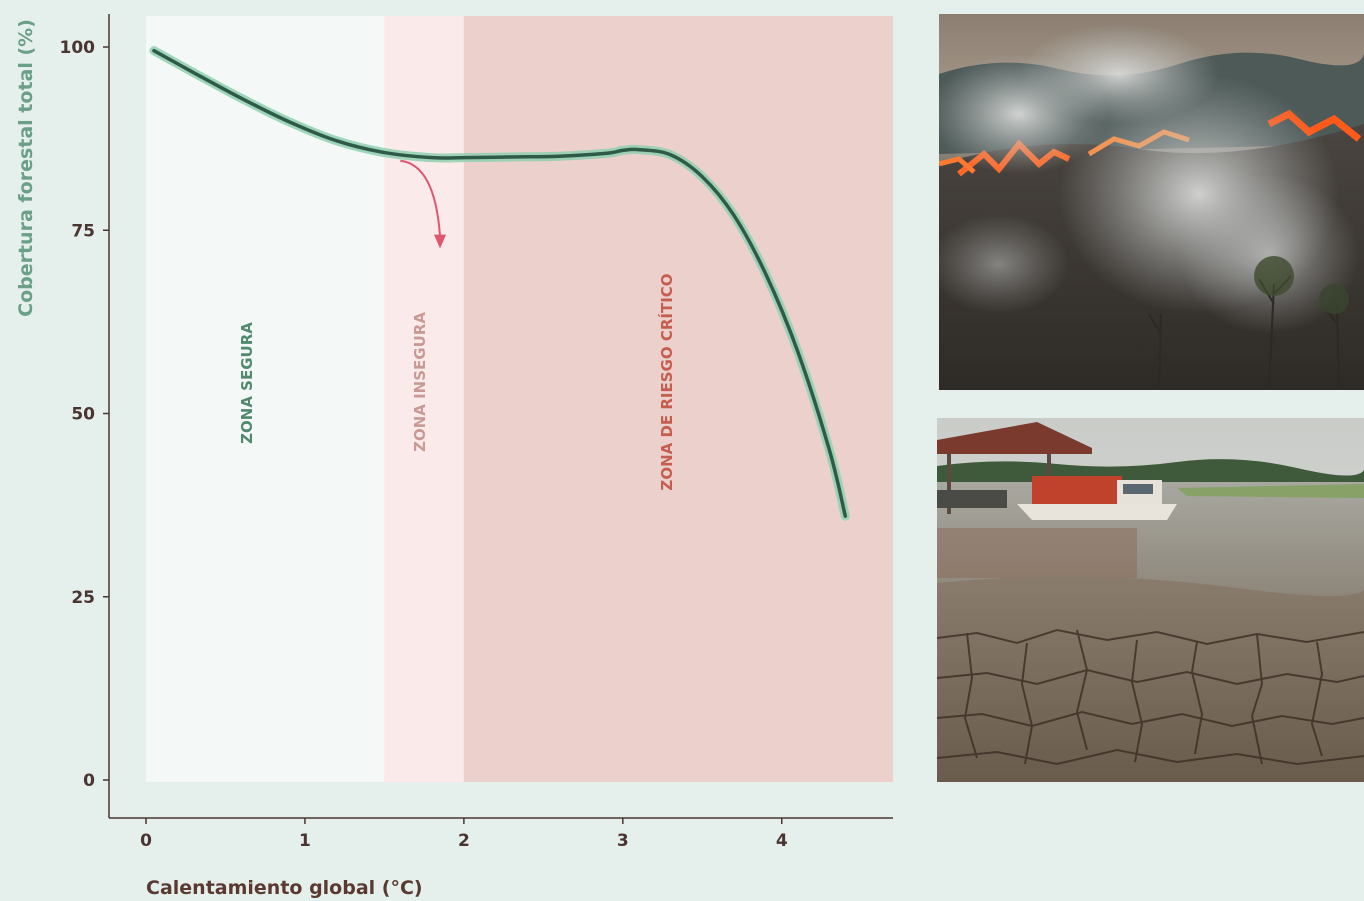 Image resolution: width=1364 pixels, height=901 pixels. What do you see at coordinates (782, 841) in the screenshot?
I see `x-tick-label: 4` at bounding box center [782, 841].